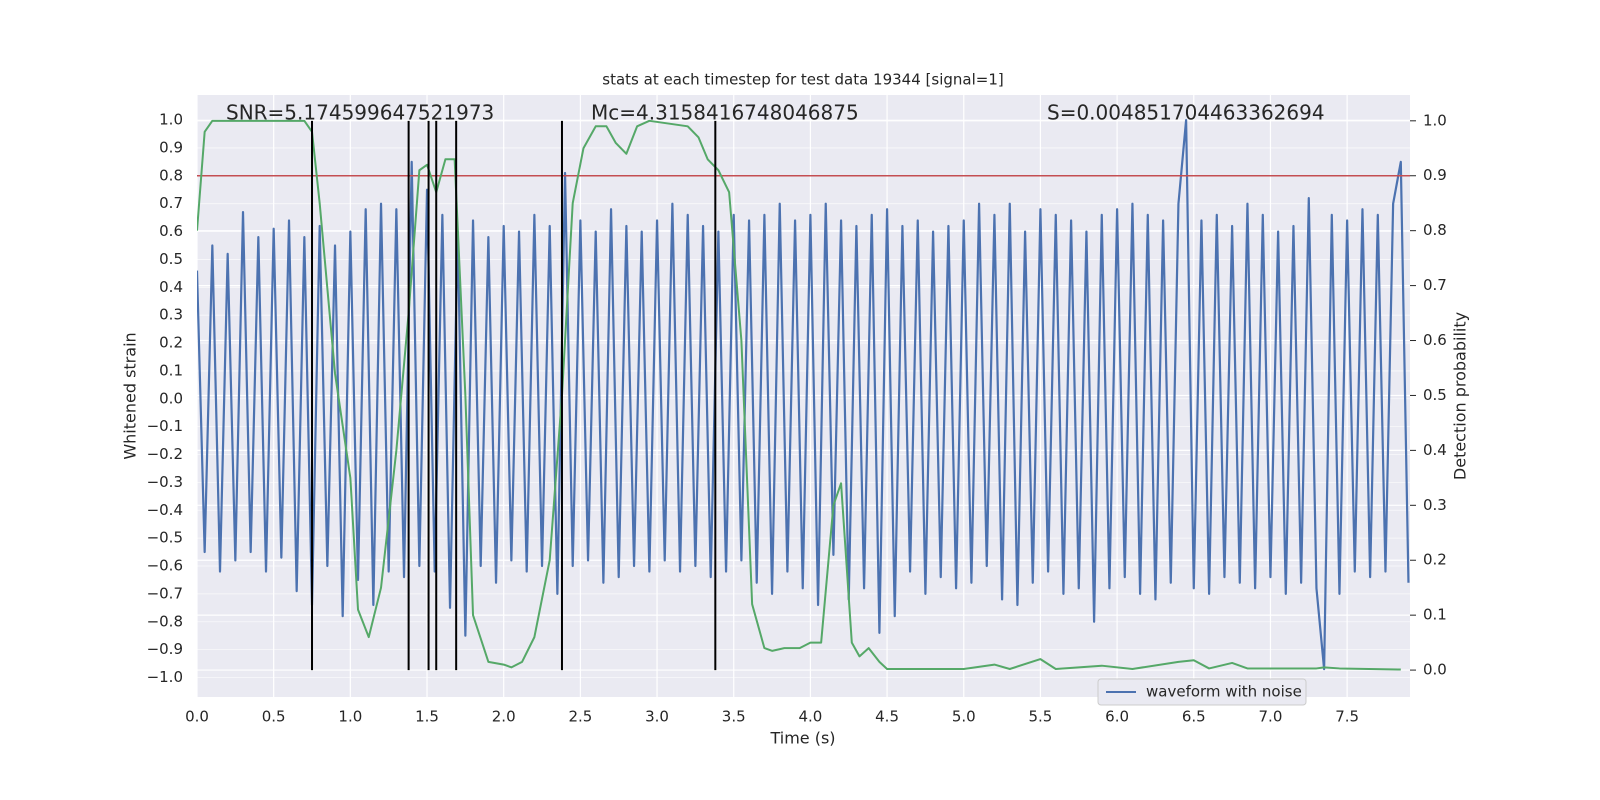 Image resolution: width=1600 pixels, height=800 pixels. Describe the element at coordinates (171, 287) in the screenshot. I see `y-tick-label: 0.4` at that location.